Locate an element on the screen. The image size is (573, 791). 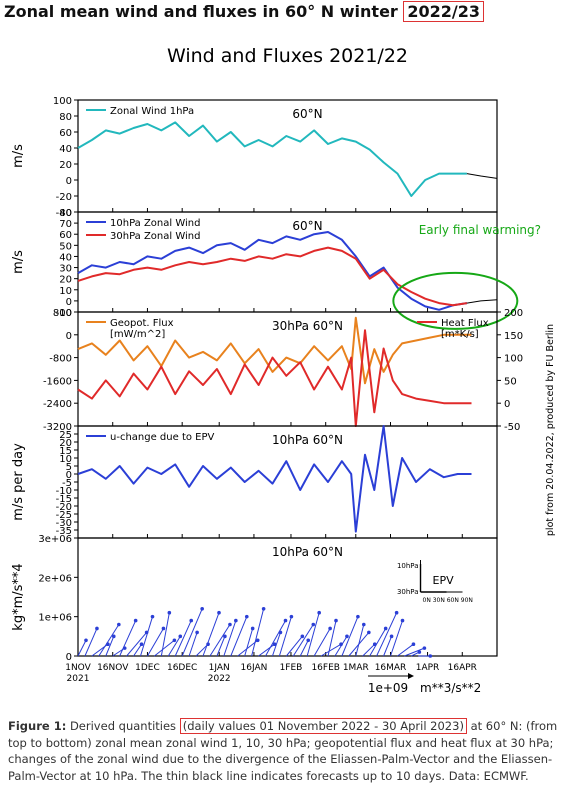
title-year-highlight: 2022/23 is located at coordinates (444, 11).